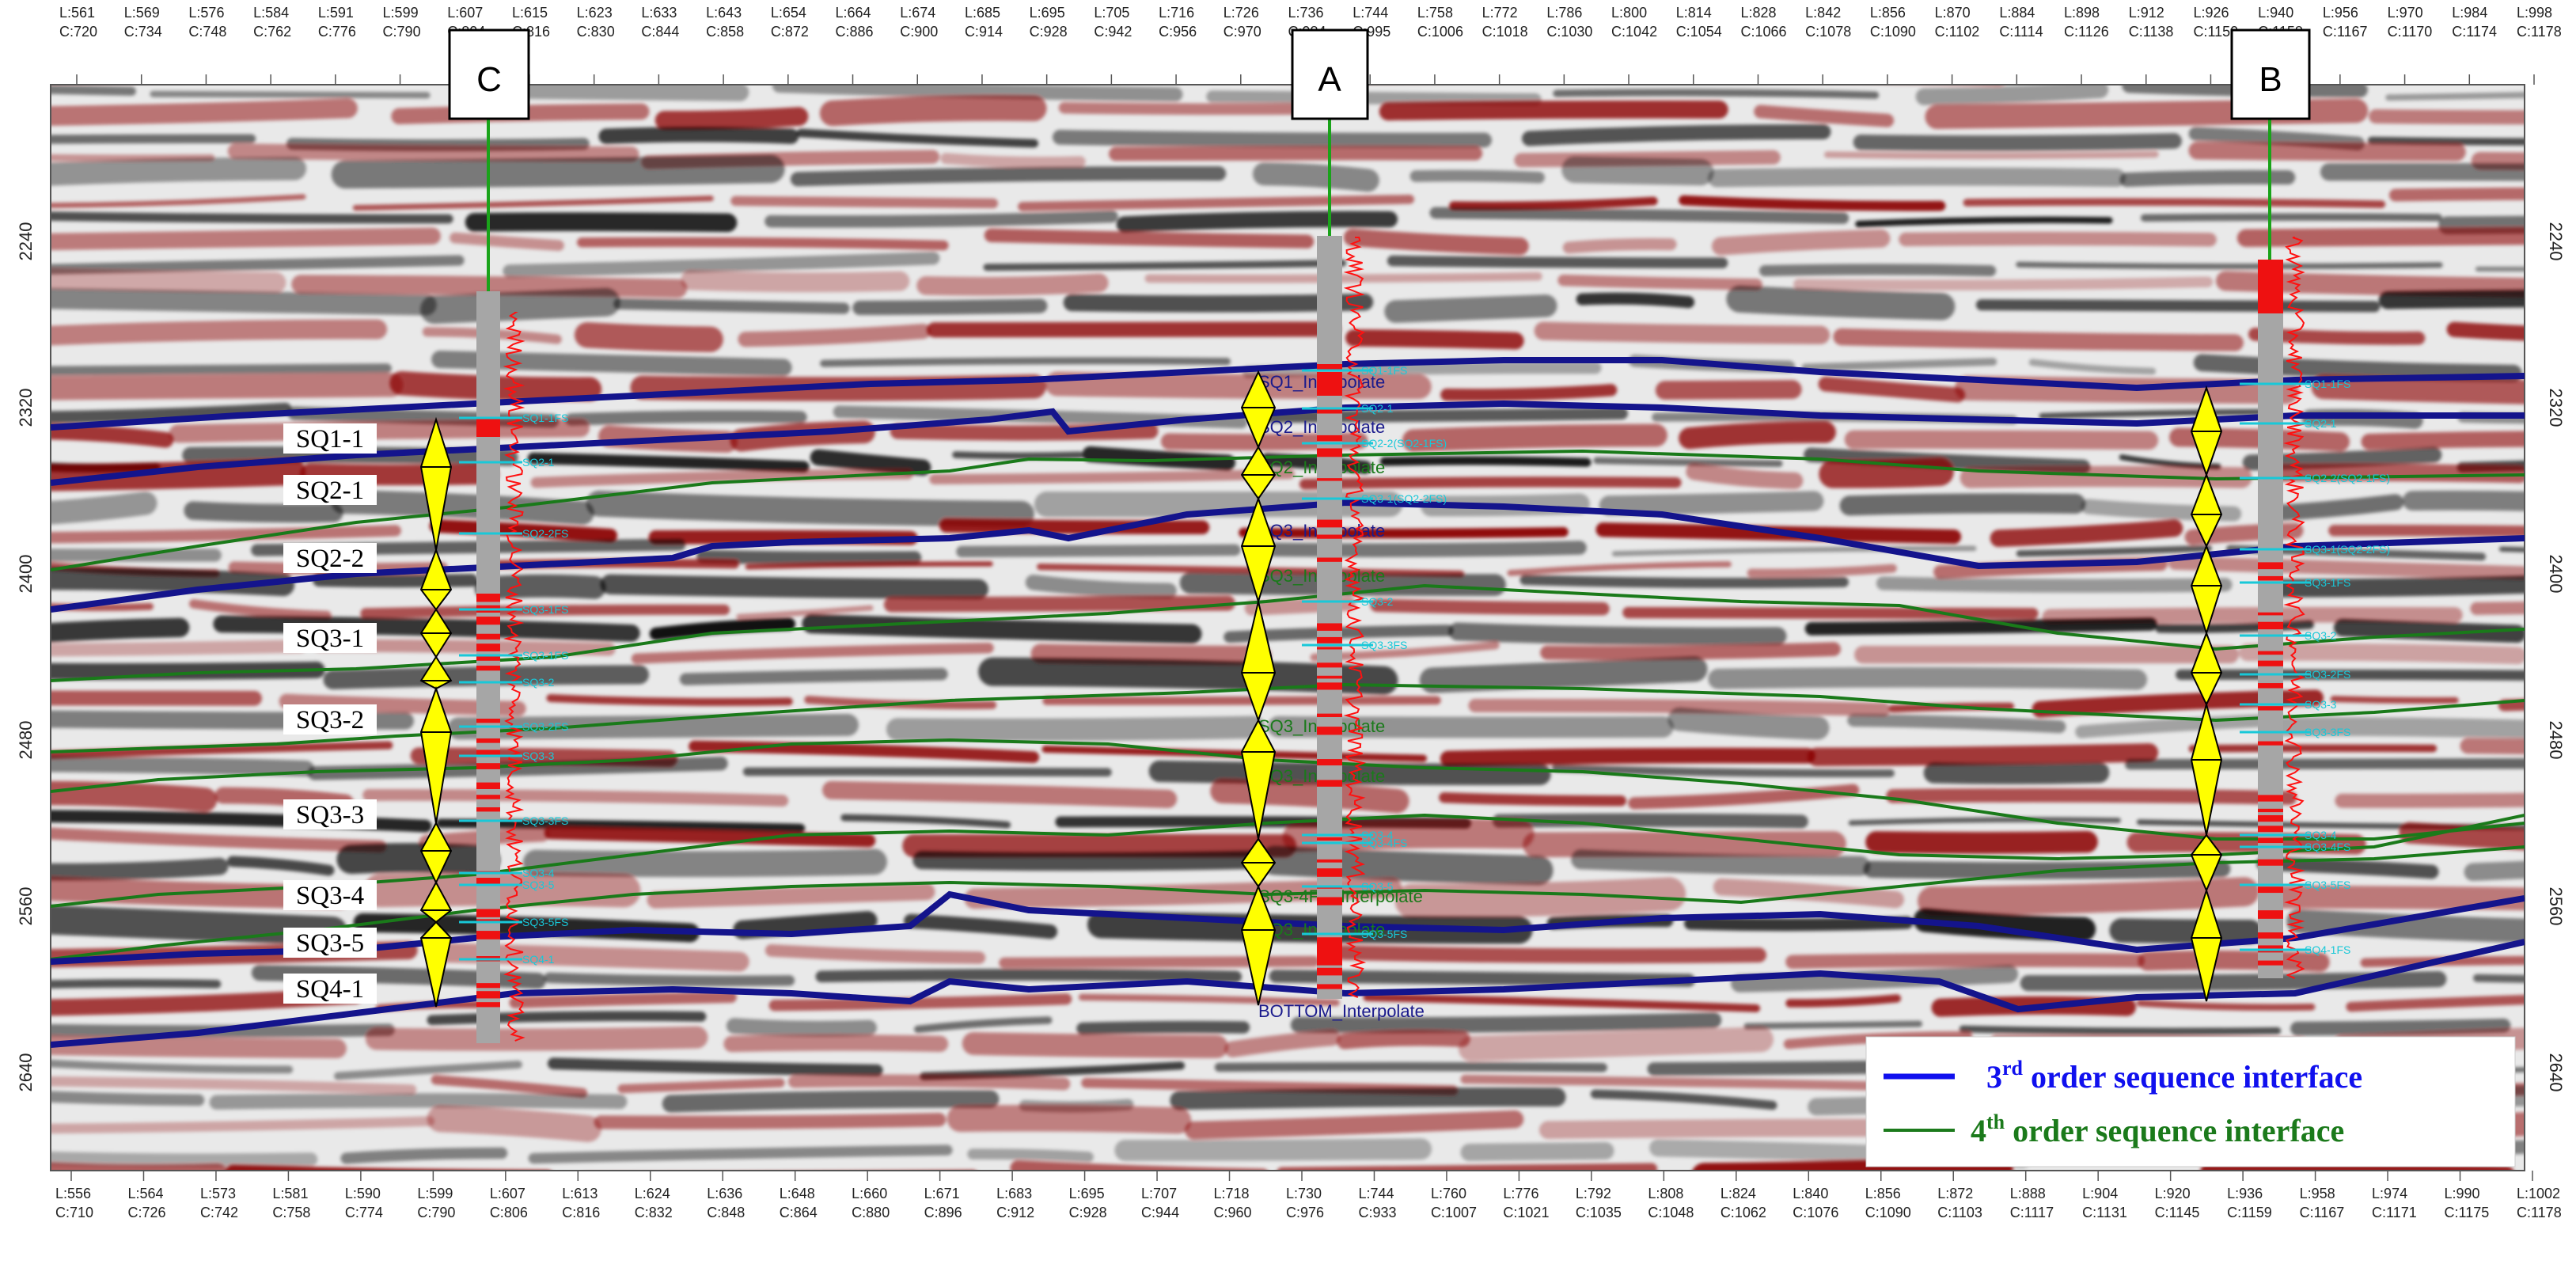 The height and width of the screenshot is (1264, 2576). Describe the element at coordinates (2151, 32) in the screenshot. I see `top-crossline-label: C:1138` at that location.